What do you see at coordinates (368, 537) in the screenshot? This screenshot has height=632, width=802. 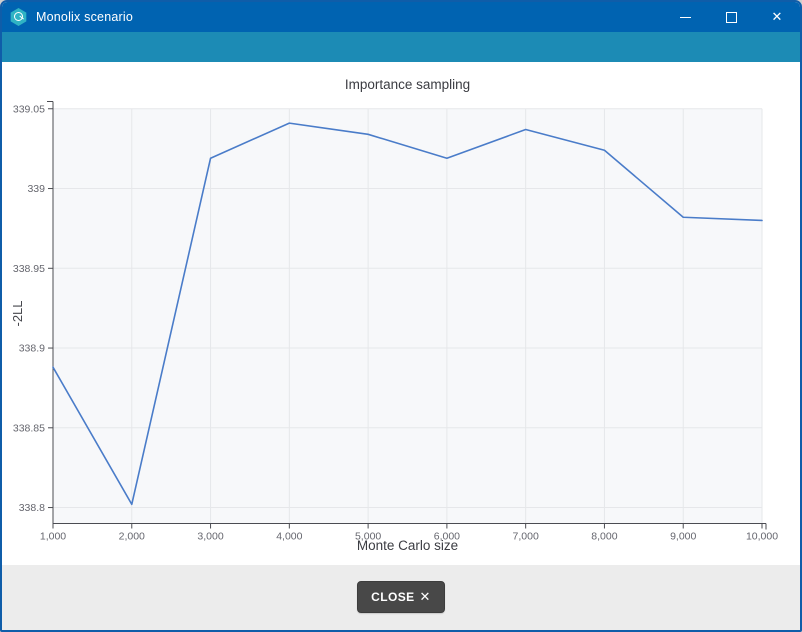 I see `x-tick-label: 5,000` at bounding box center [368, 537].